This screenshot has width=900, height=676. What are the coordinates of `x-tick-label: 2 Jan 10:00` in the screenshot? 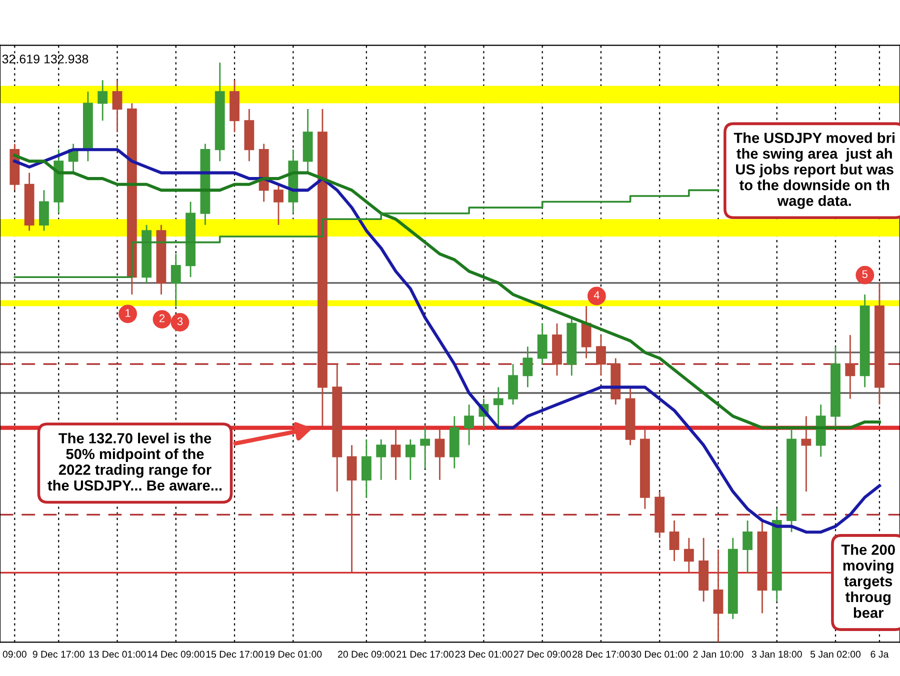 It's located at (718, 654).